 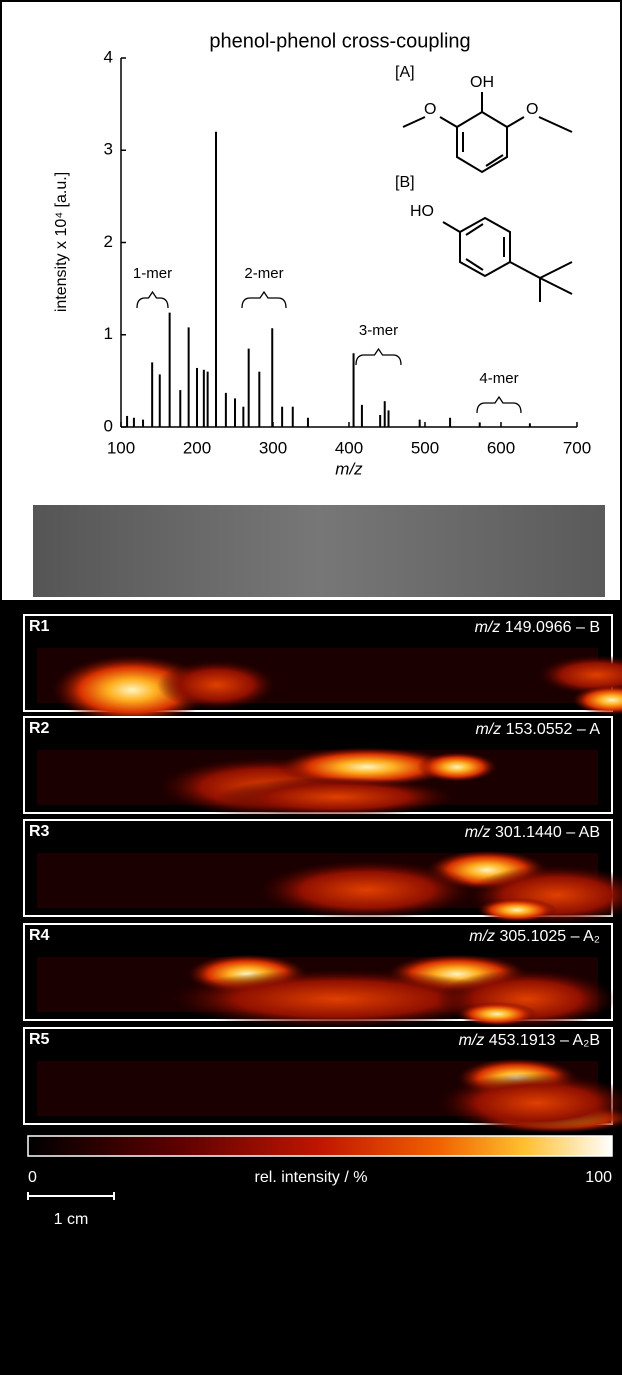 What do you see at coordinates (425, 447) in the screenshot?
I see `x-tick-label: 500` at bounding box center [425, 447].